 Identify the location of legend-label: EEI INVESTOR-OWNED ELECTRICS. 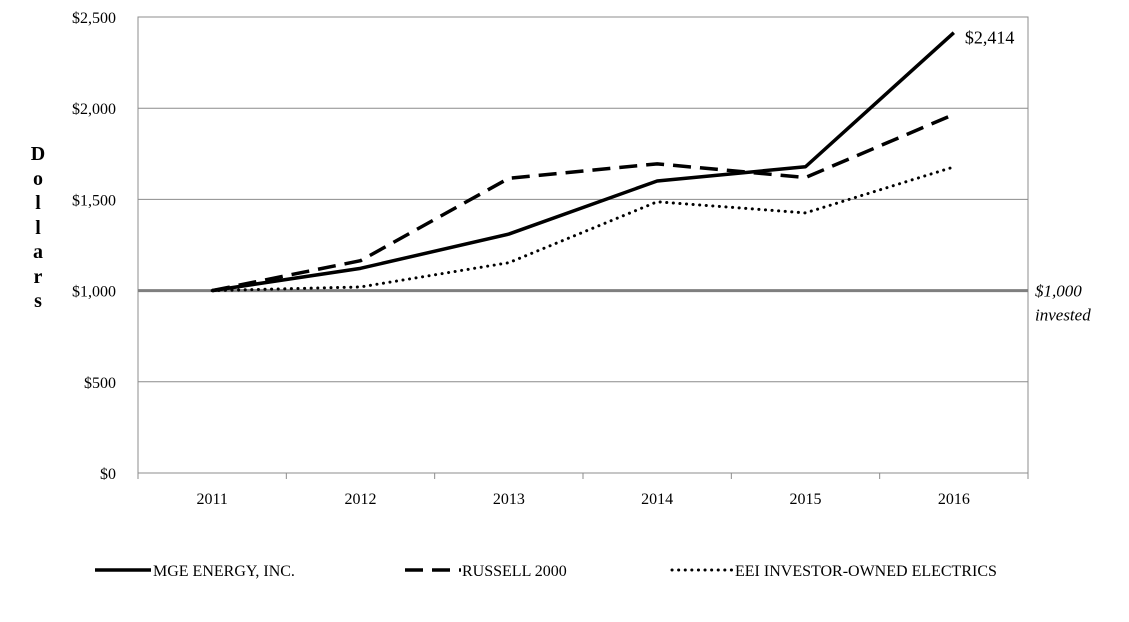
(866, 571).